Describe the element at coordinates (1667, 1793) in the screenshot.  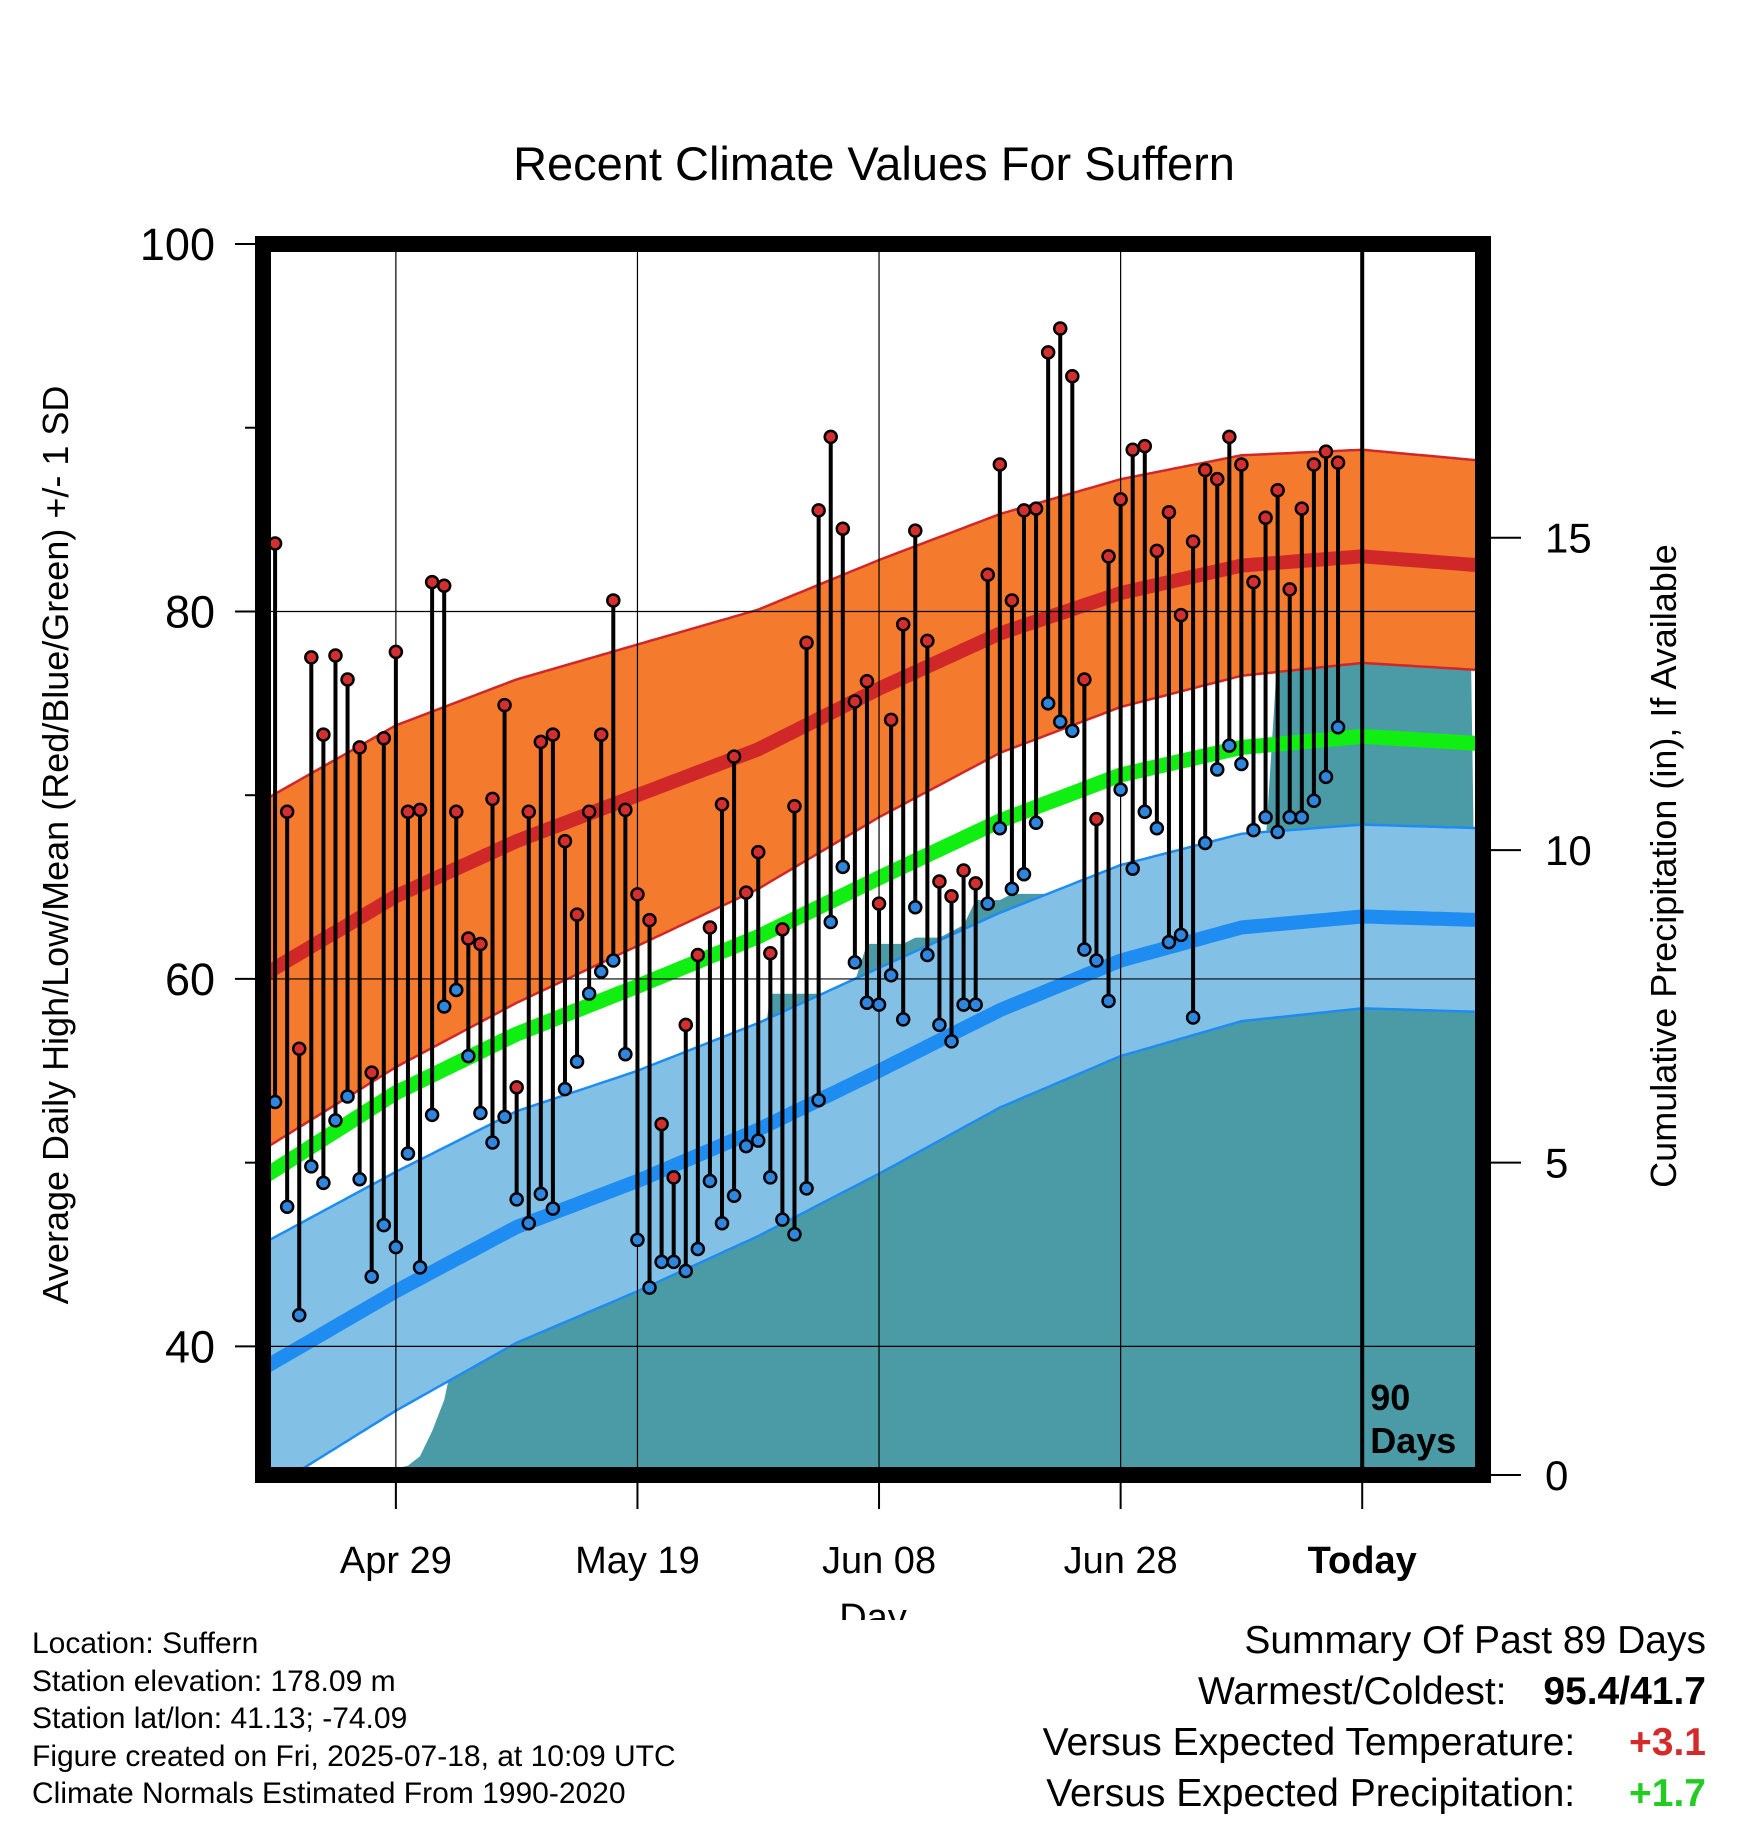
I see `precip-value: +1.7` at that location.